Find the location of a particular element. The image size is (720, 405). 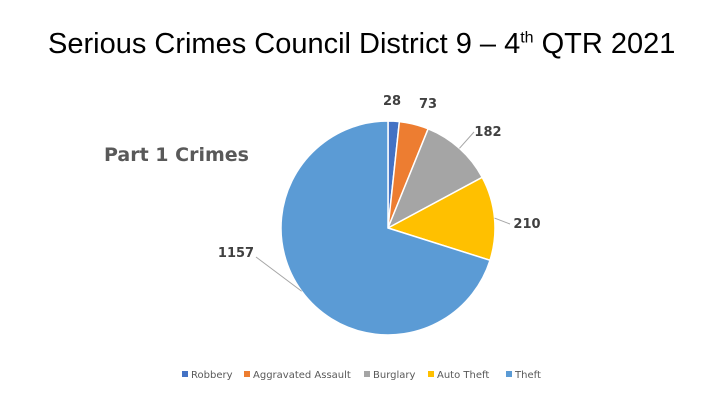

leader-lines is located at coordinates (383, 211).